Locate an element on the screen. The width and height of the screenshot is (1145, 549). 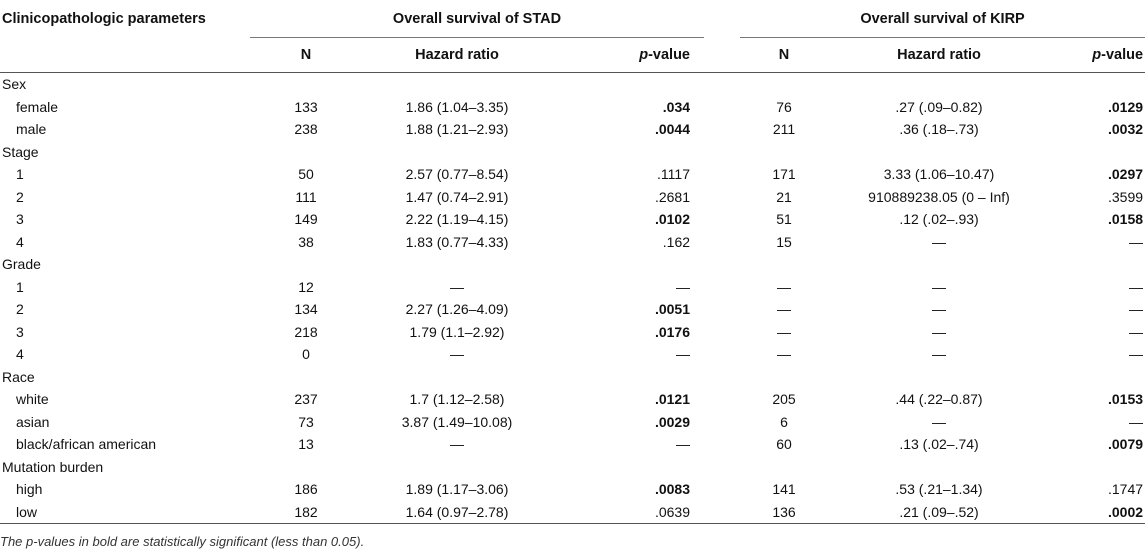
stad-n-cell: 111 is located at coordinates (306, 196).